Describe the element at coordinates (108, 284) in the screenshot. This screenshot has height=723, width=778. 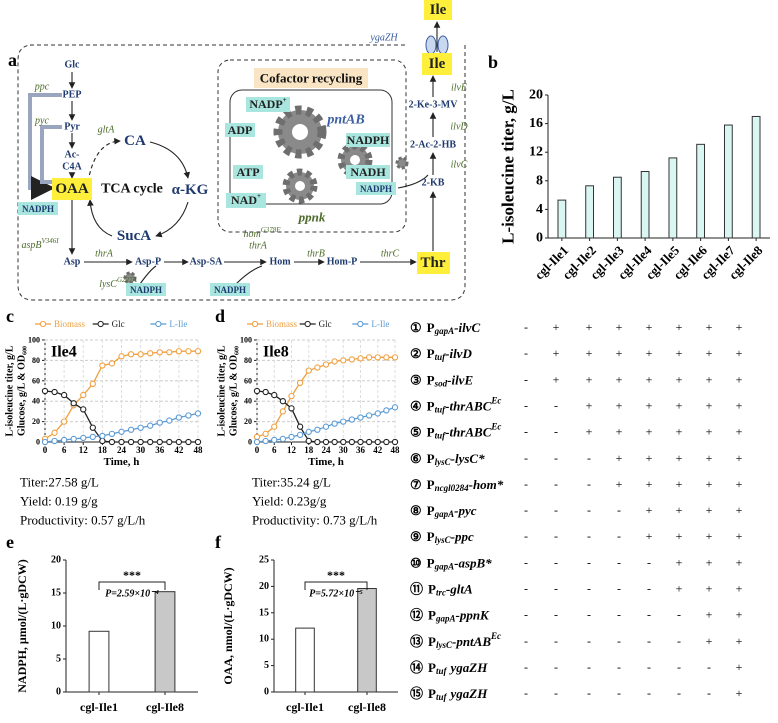
I see `label-main: lysC` at that location.